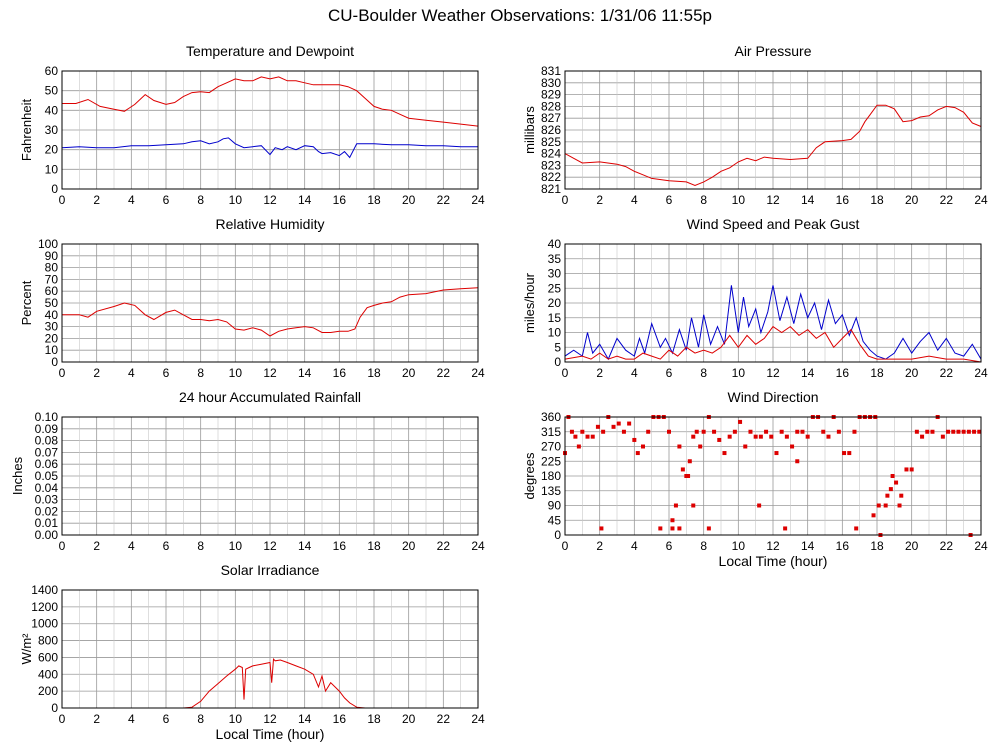 Image resolution: width=1000 pixels, height=750 pixels. What do you see at coordinates (47, 523) in the screenshot?
I see `y-tick-label: 0.01` at bounding box center [47, 523].